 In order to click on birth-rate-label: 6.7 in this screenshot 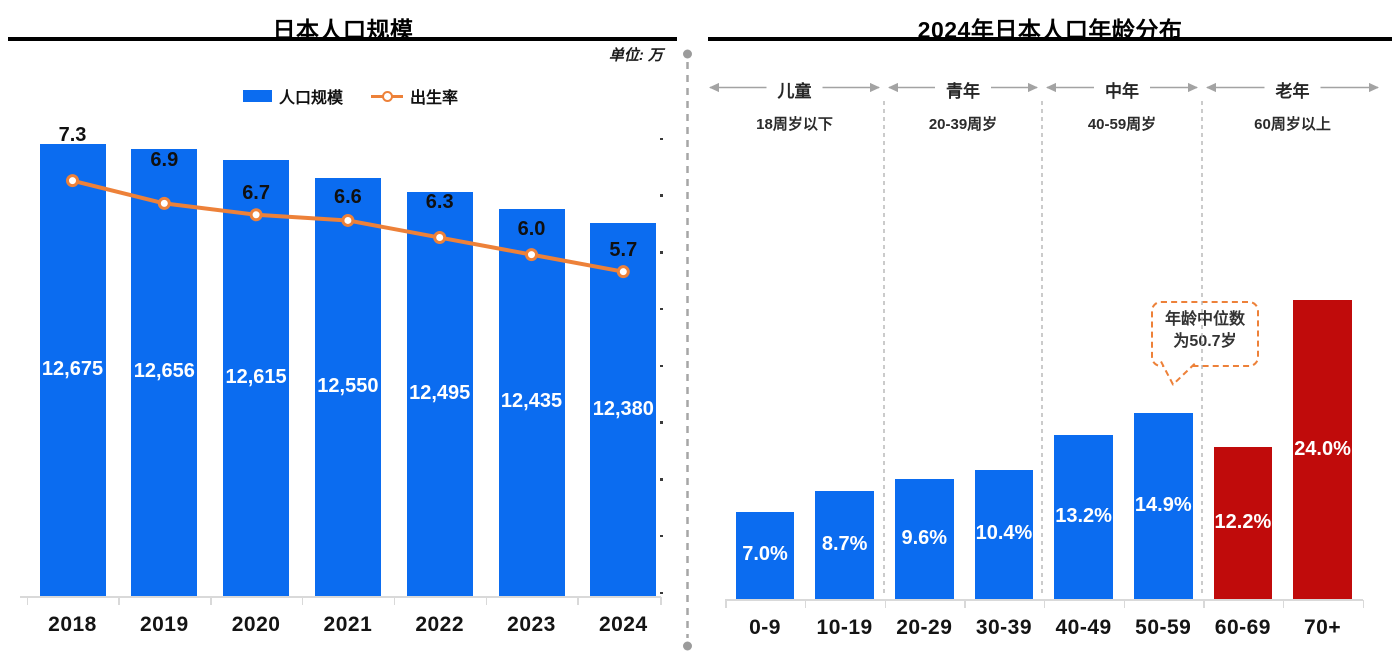, I will do `click(256, 192)`.